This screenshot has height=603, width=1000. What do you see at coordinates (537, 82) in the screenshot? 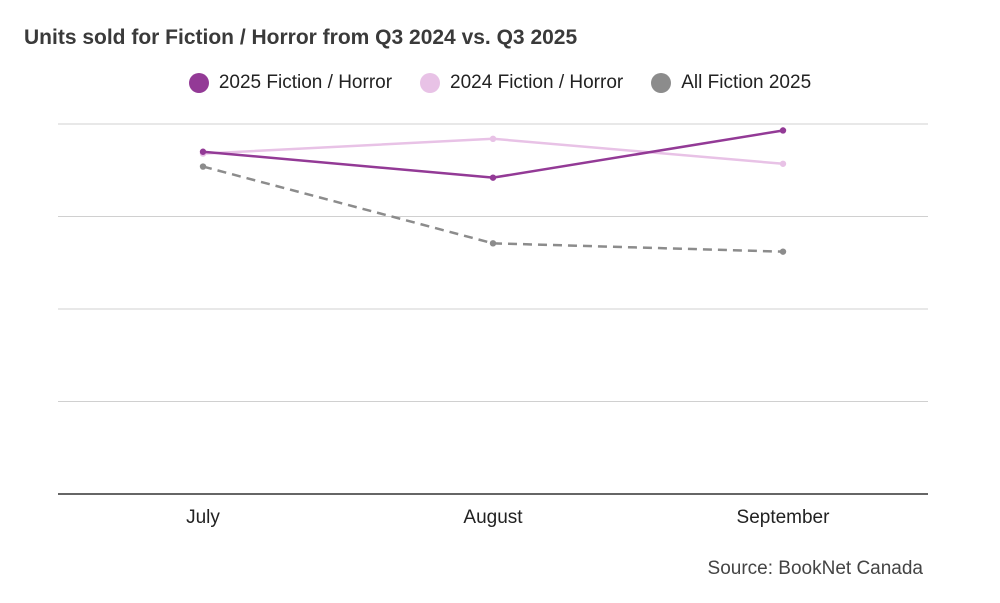
I see `legend-label: 2024 Fiction / Horror` at bounding box center [537, 82].